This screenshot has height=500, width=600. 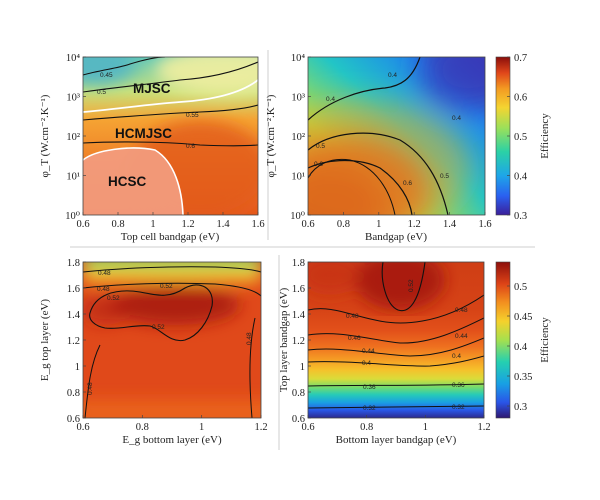 I want to click on y-axis-label: Top layer bandgap (eV), so click(x=284, y=339).